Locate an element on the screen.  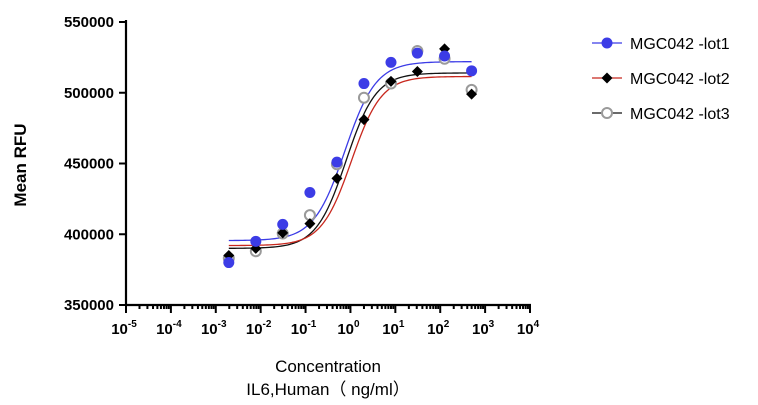
y-tick-label: 450000 is located at coordinates (89, 164).